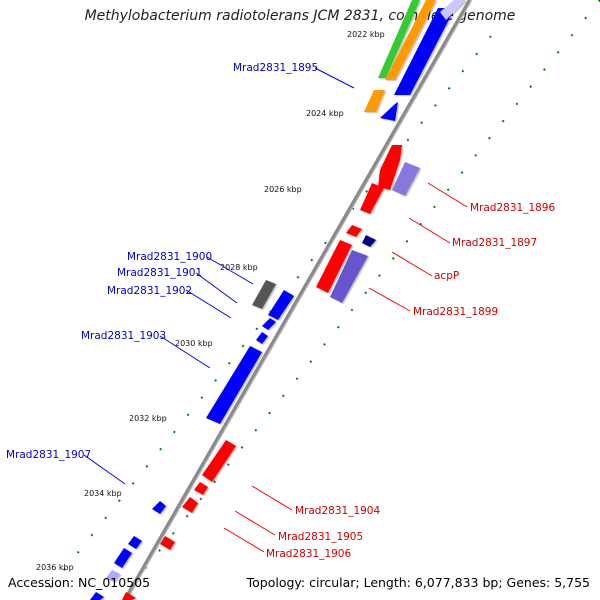  Describe the element at coordinates (337, 511) in the screenshot. I see `gene-label: Mrad2831_1904` at that location.